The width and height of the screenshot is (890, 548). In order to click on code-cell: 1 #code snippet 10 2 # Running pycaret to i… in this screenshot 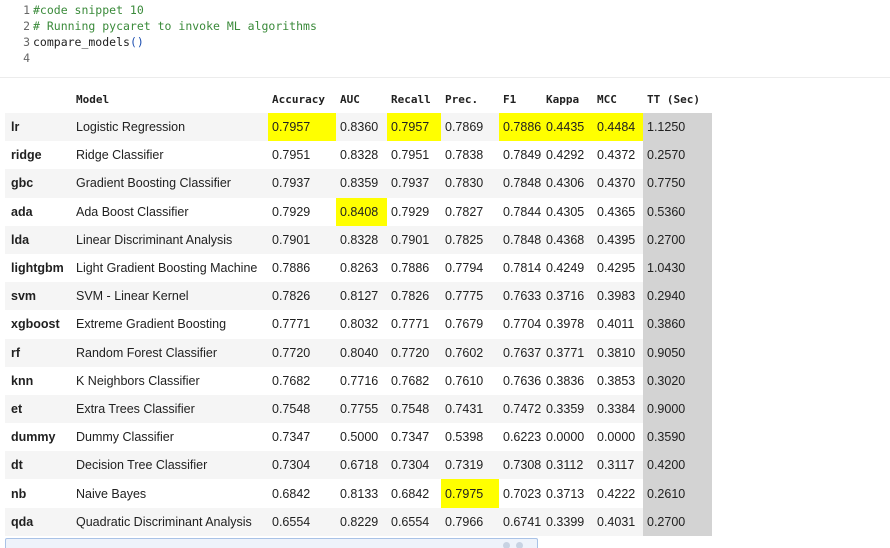, I will do `click(445, 38)`.